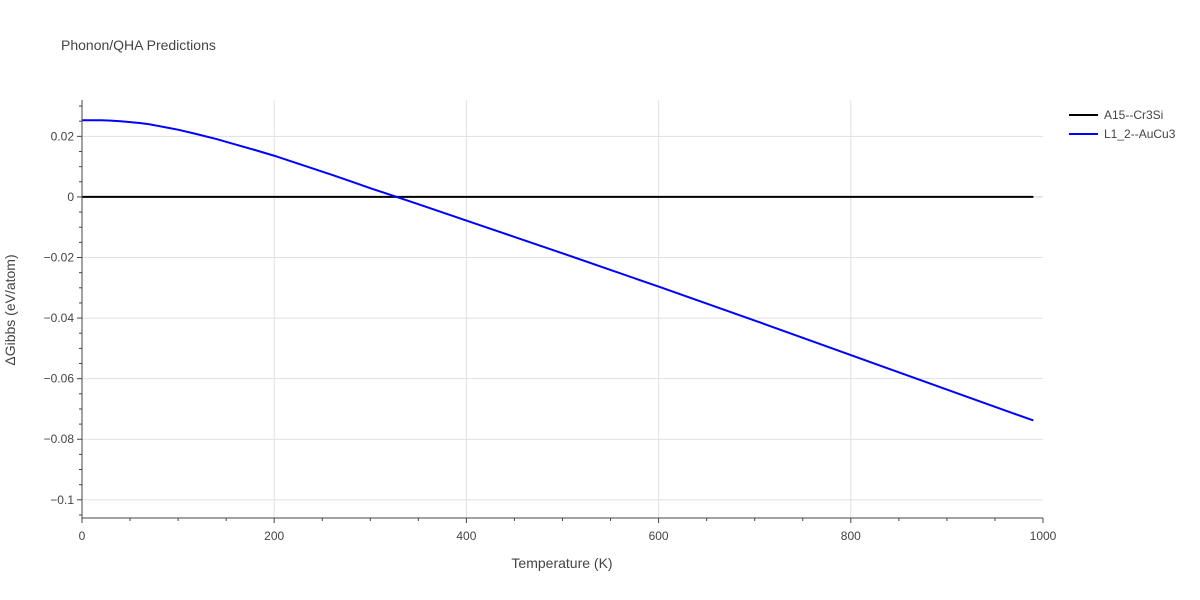 Image resolution: width=1200 pixels, height=600 pixels. I want to click on x-tick-label: 1000, so click(1043, 536).